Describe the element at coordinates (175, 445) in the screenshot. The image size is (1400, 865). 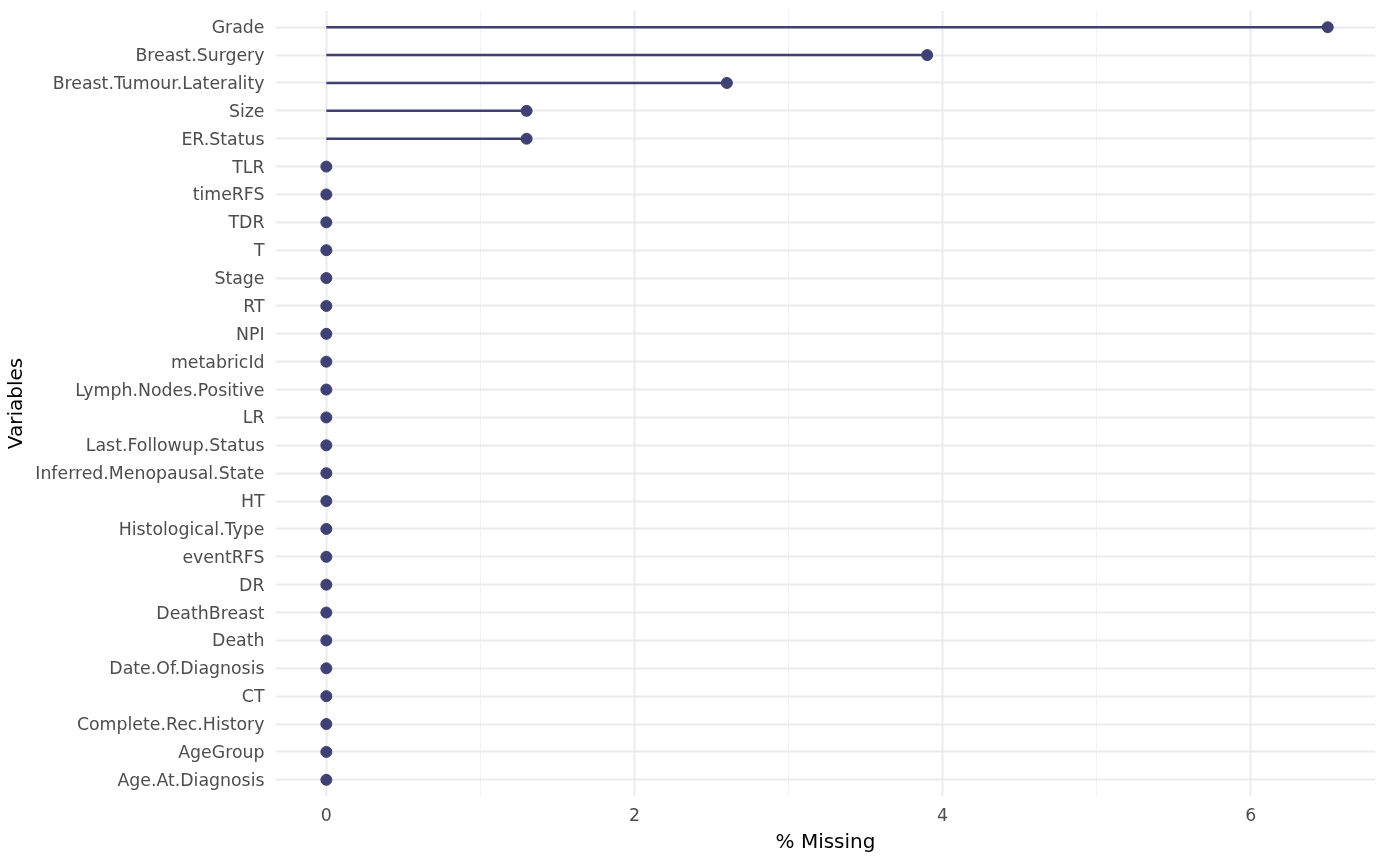
I see `y-tick-label: Last.Followup.Status` at that location.